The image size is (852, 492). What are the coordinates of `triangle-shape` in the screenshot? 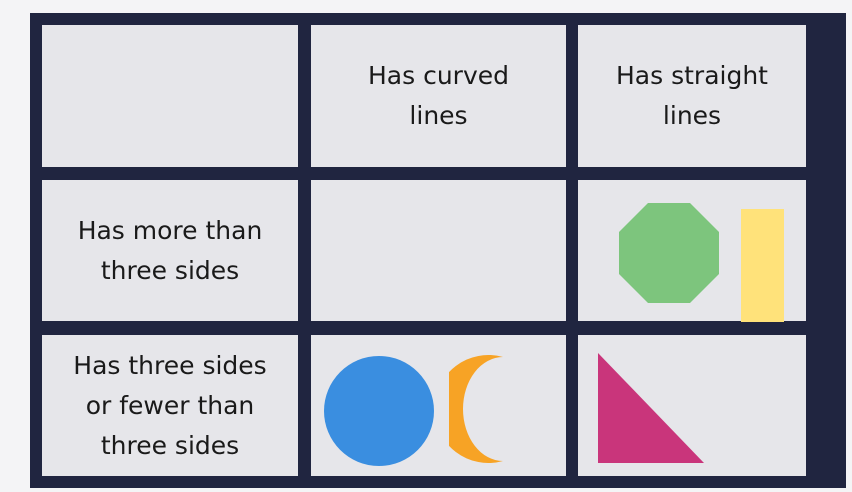 It's located at (651, 408).